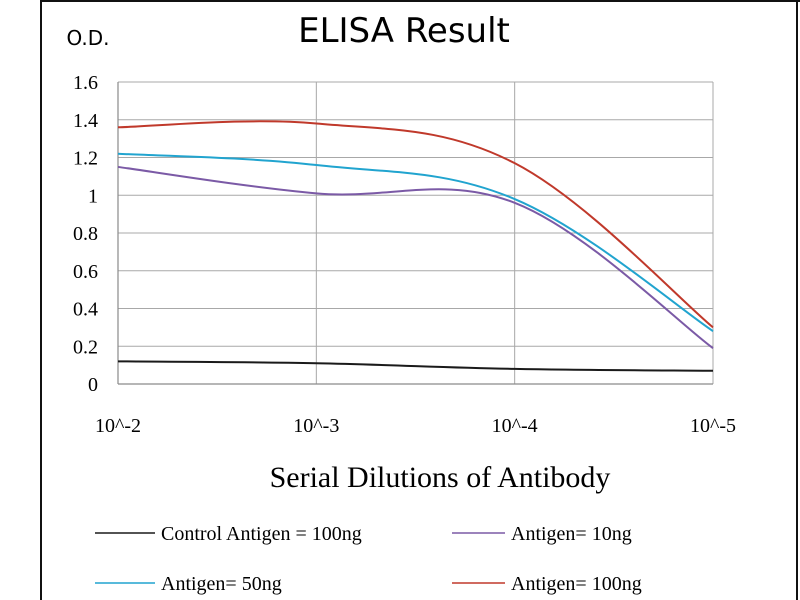 This screenshot has width=800, height=600. What do you see at coordinates (93, 196) in the screenshot?
I see `y-tick-label: 1` at bounding box center [93, 196].